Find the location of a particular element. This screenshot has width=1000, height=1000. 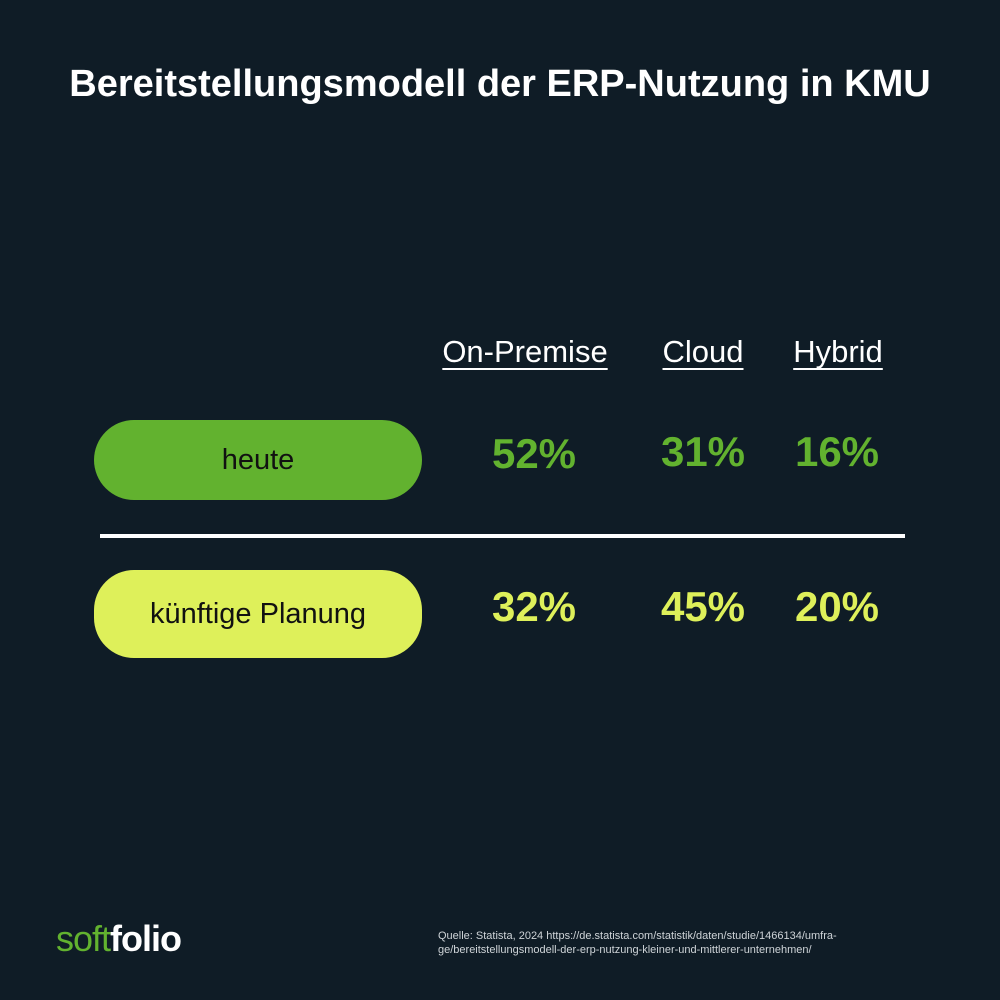

column-header: Cloud is located at coordinates (703, 352).